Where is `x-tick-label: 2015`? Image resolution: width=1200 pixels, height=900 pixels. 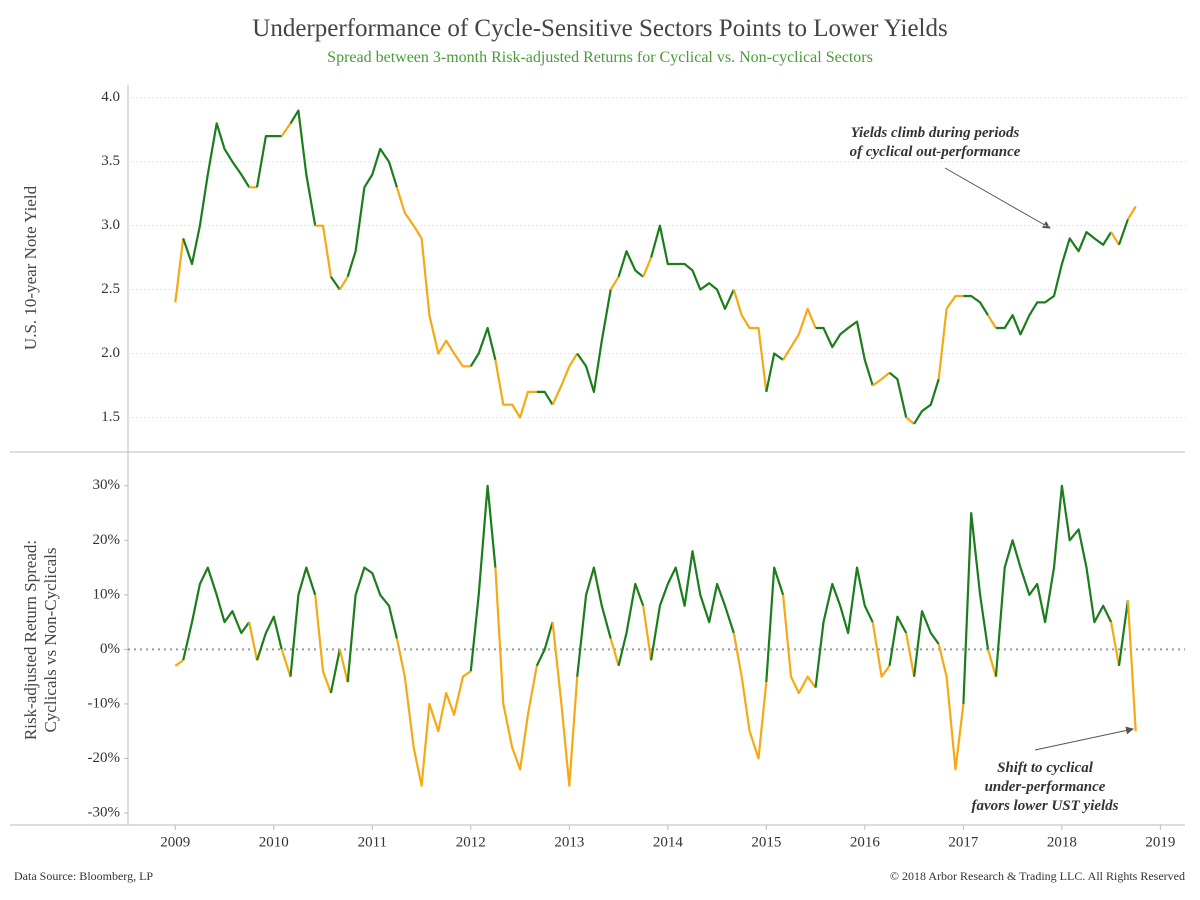 x-tick-label: 2015 is located at coordinates (766, 842).